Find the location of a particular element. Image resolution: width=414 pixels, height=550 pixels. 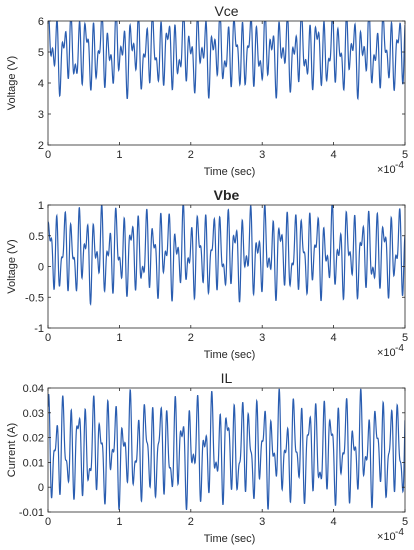

y-tick-label: 0.01 is located at coordinates (33, 463).